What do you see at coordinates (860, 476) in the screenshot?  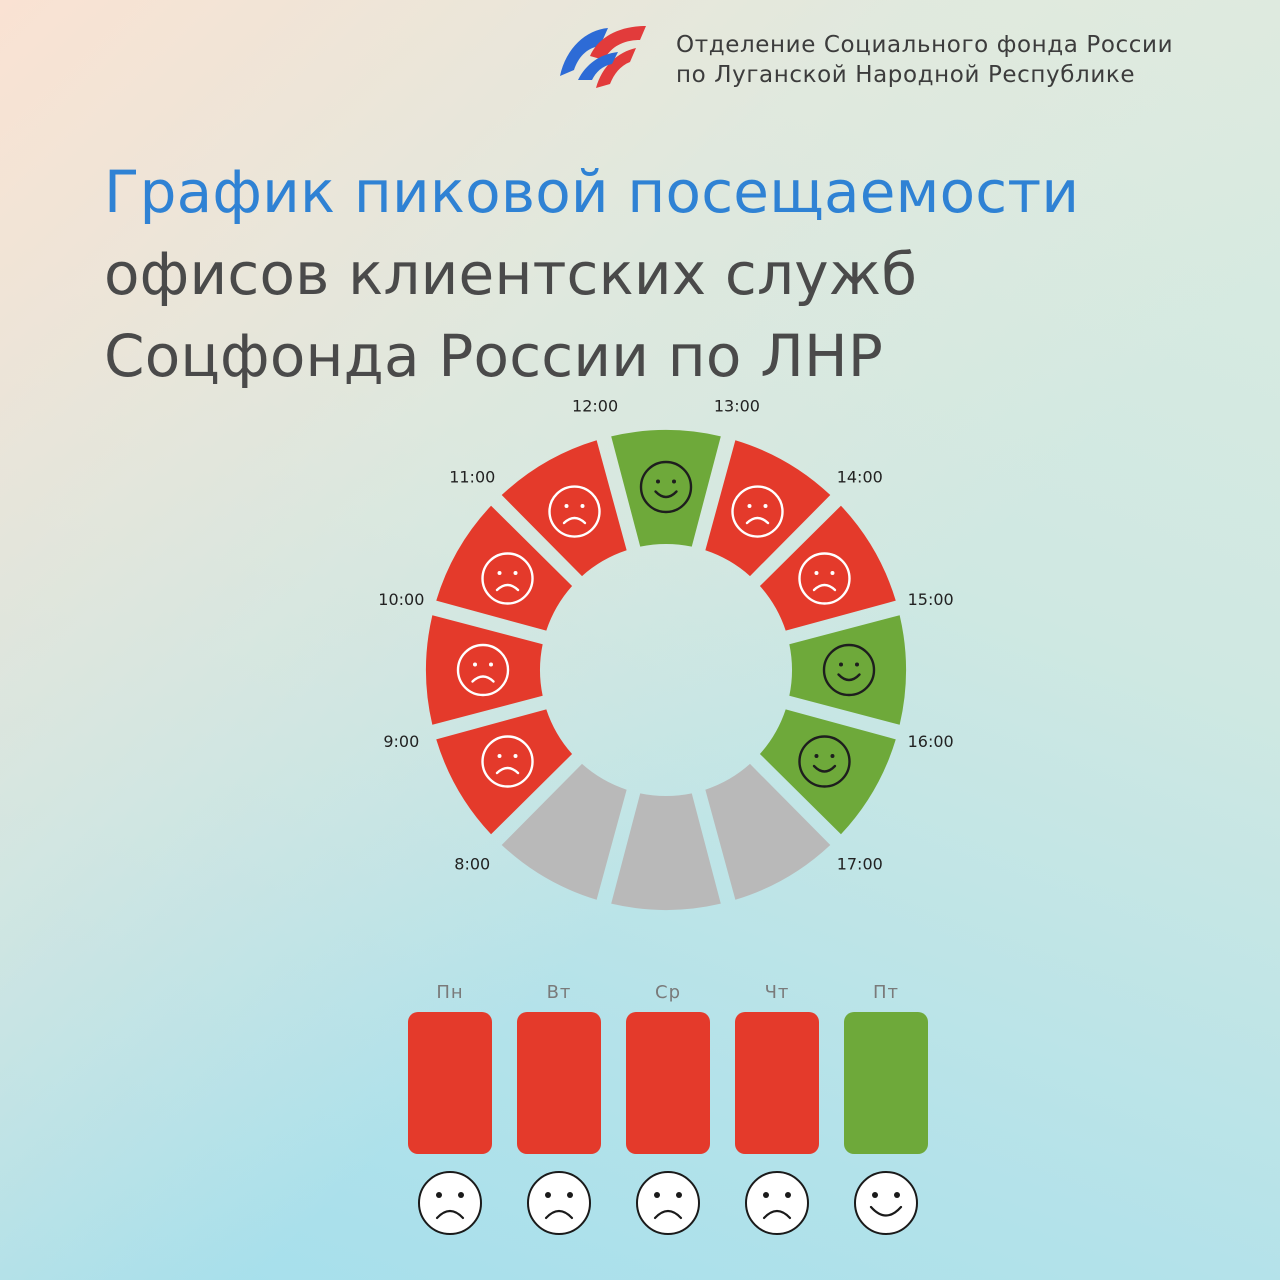 I see `hour-label: 14:00` at bounding box center [860, 476].